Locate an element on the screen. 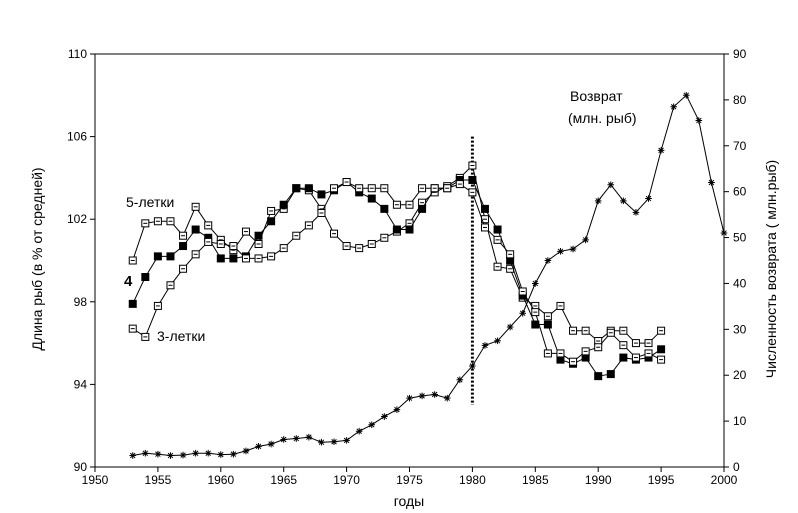 Image resolution: width=798 pixels, height=513 pixels. x-axis-title: годы is located at coordinates (409, 501).